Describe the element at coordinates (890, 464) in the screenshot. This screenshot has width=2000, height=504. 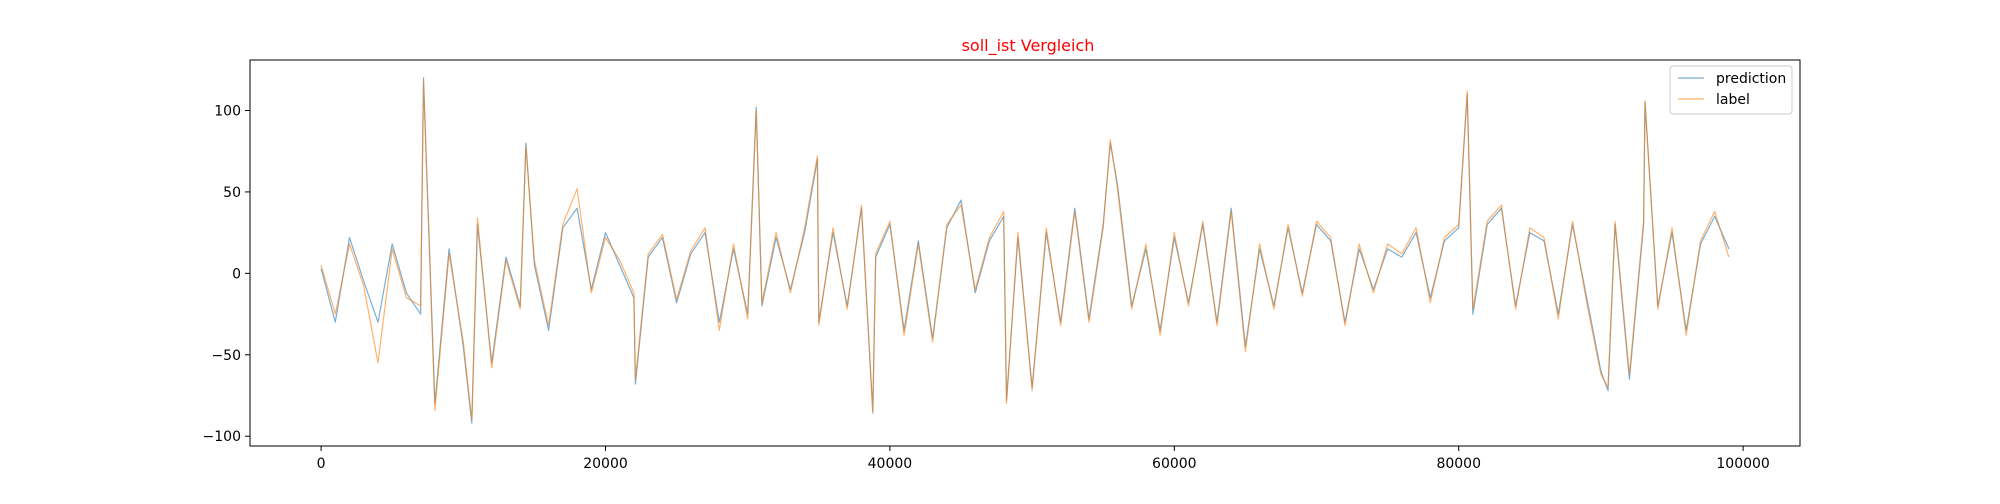
I see `x-tick-label: 40000` at that location.